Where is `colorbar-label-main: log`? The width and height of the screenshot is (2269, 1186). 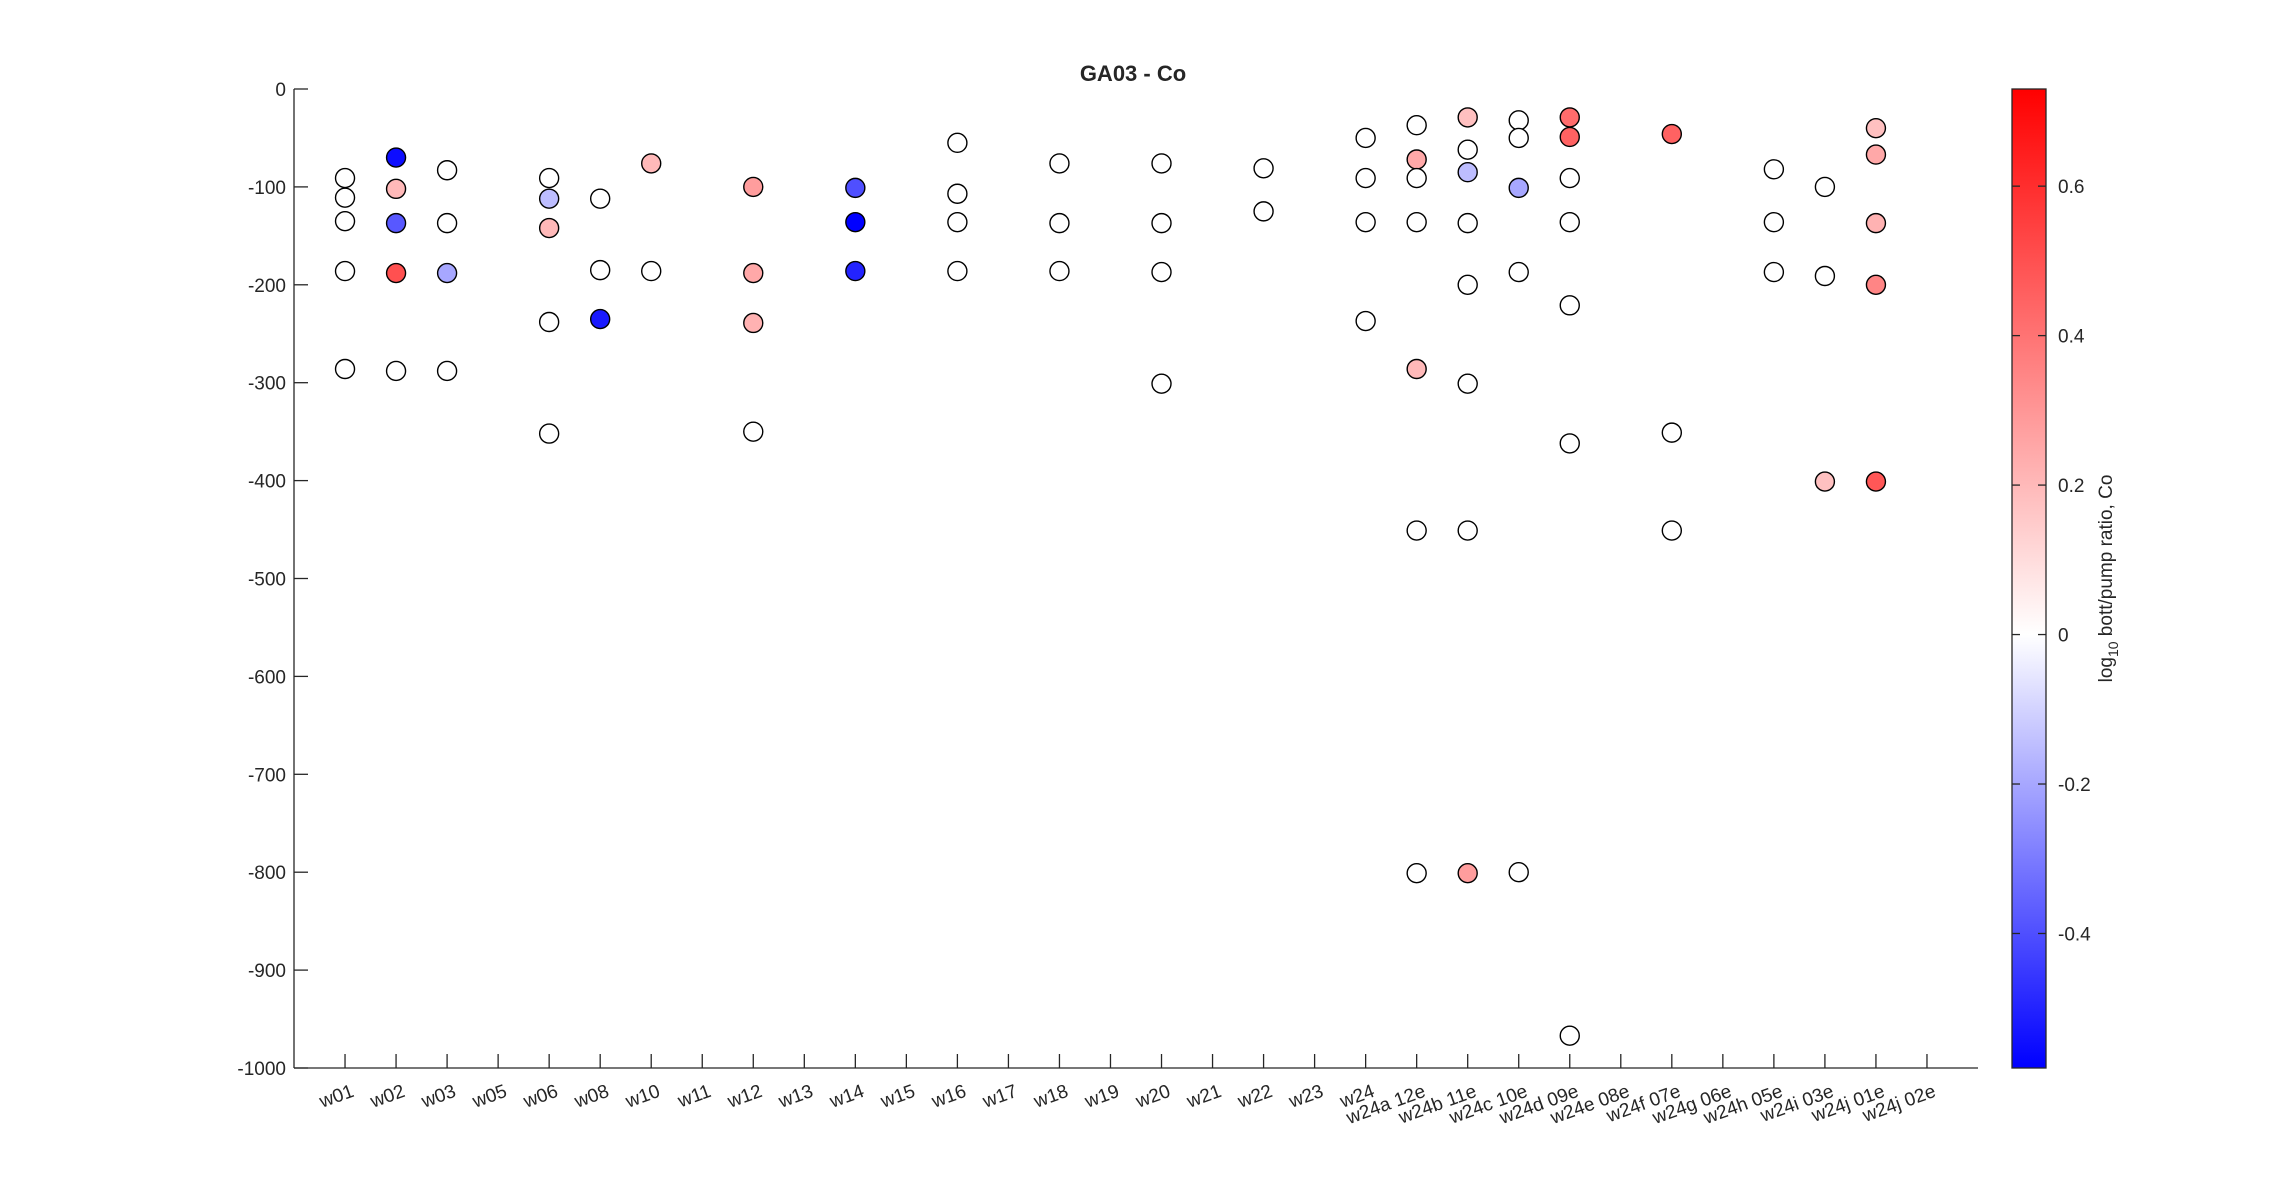 colorbar-label-main: log is located at coordinates (2106, 669).